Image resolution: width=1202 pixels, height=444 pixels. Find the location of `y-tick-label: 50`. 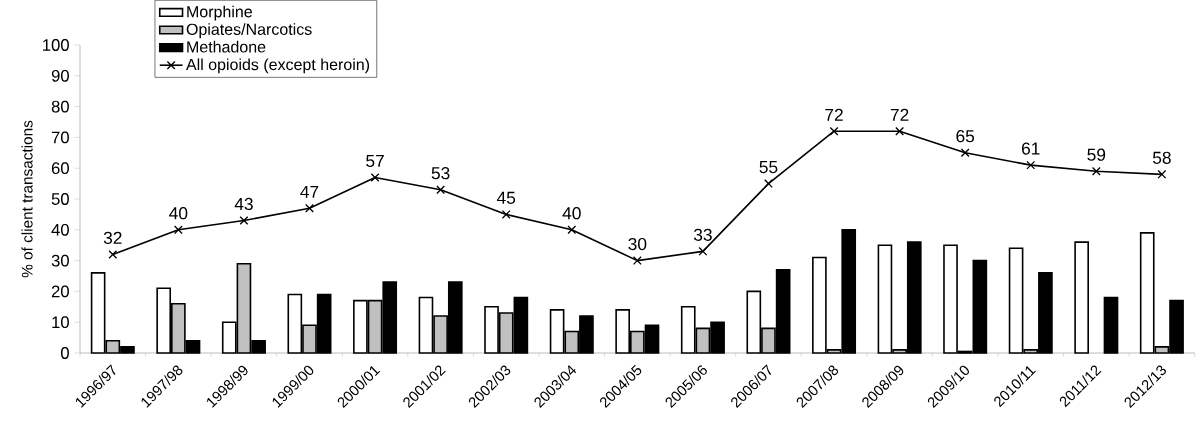

y-tick-label: 50 is located at coordinates (60, 199).